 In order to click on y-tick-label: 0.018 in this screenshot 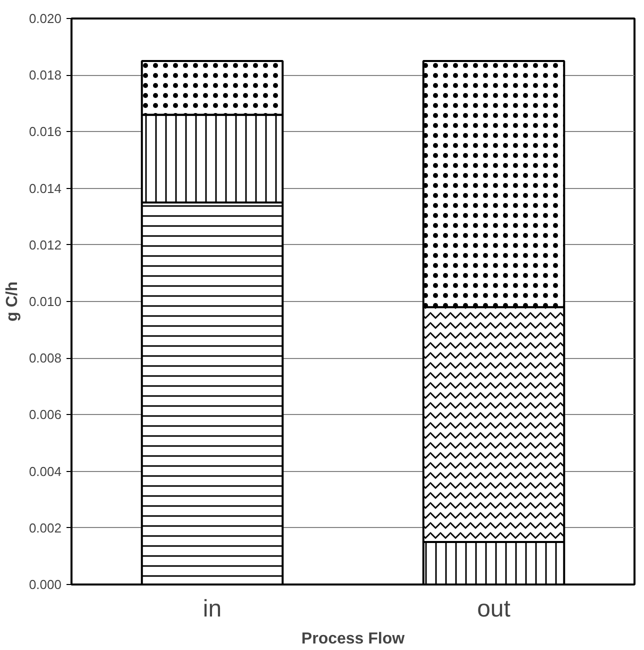, I will do `click(45, 75)`.